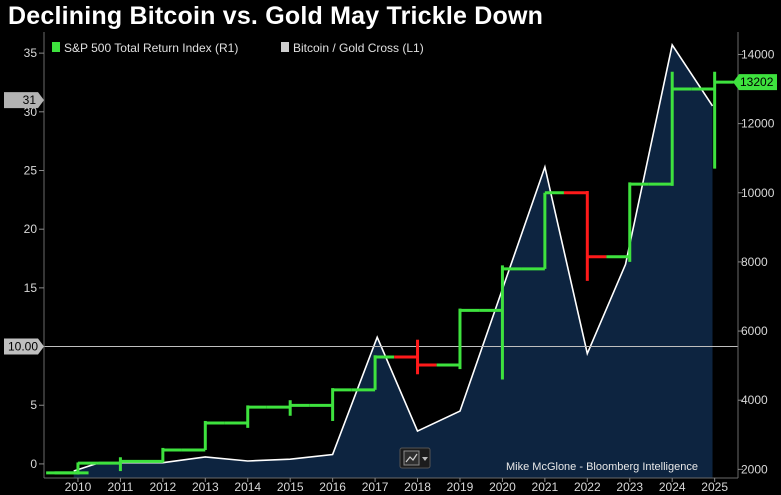  I want to click on legend-label-sp500: S&P 500 Total Return Index (R1), so click(151, 48).